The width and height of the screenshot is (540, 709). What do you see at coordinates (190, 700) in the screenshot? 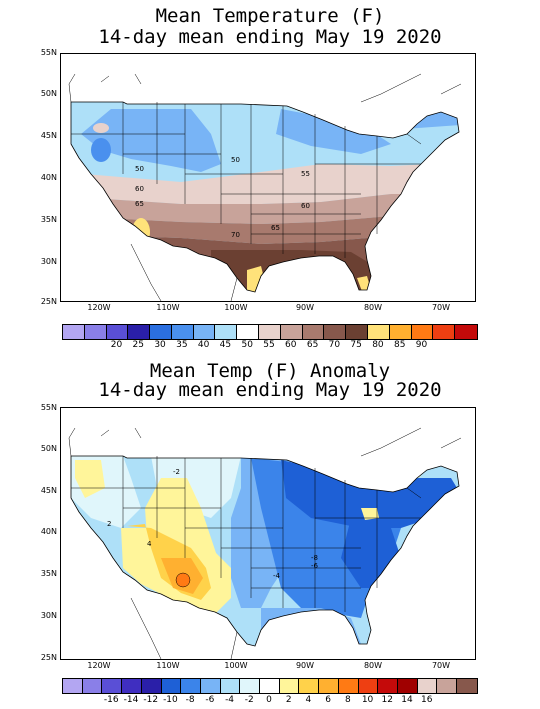
I see `colorbar-label: -8` at bounding box center [190, 700].